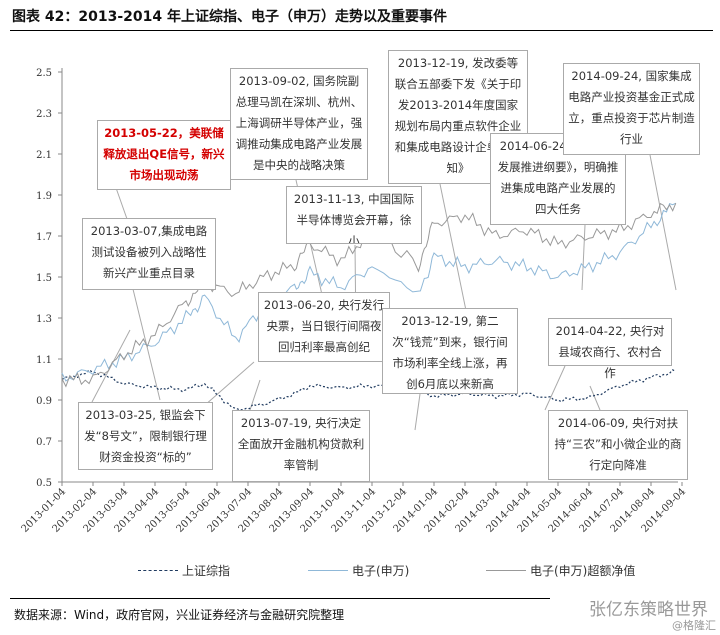  I want to click on legend-label: 电子(申万)超额净值, so click(583, 571).